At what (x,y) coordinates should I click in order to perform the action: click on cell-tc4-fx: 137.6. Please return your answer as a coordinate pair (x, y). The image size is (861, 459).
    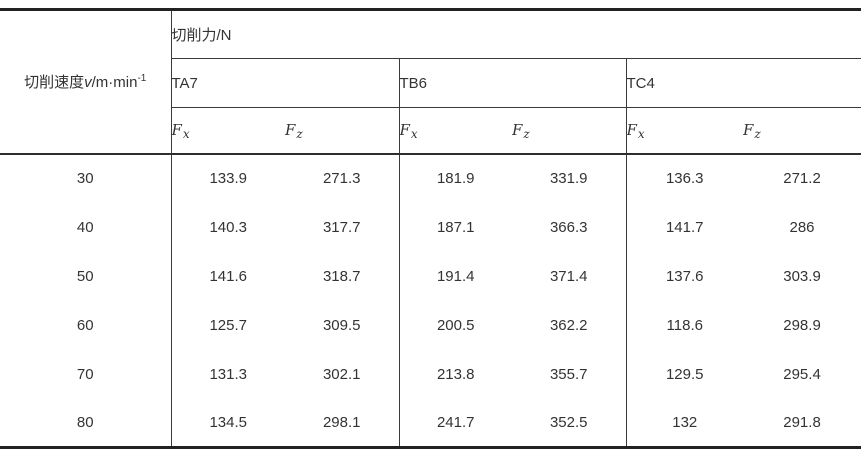
    Looking at the image, I should click on (684, 276).